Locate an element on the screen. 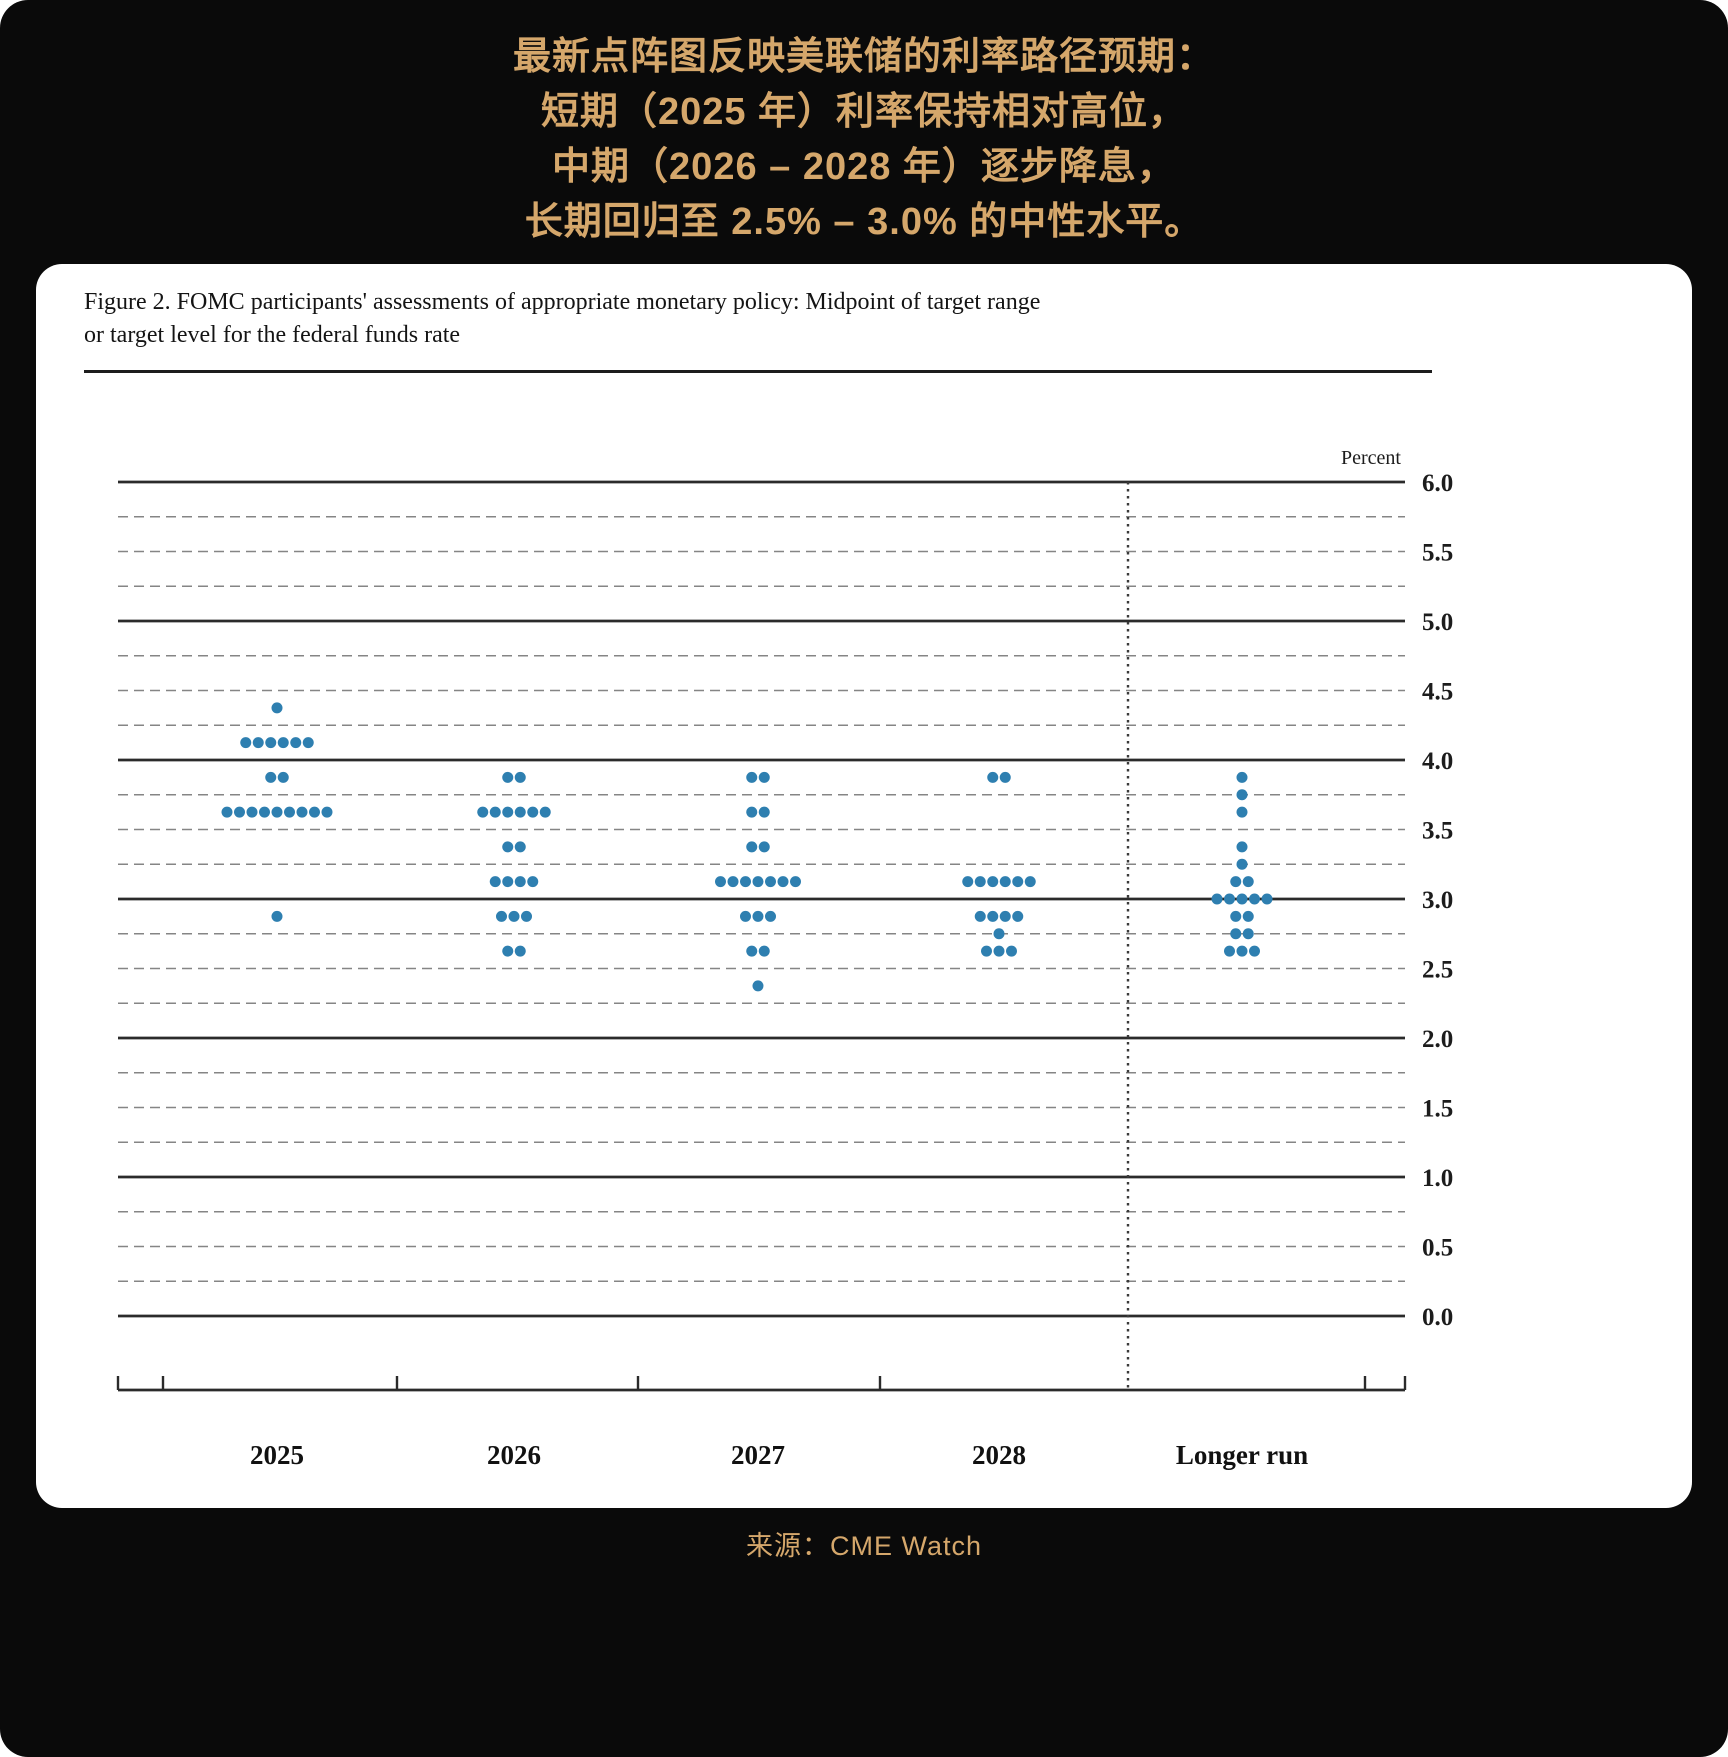 Image resolution: width=1728 pixels, height=1757 pixels. y-tick-label: 4.5 is located at coordinates (1437, 692).